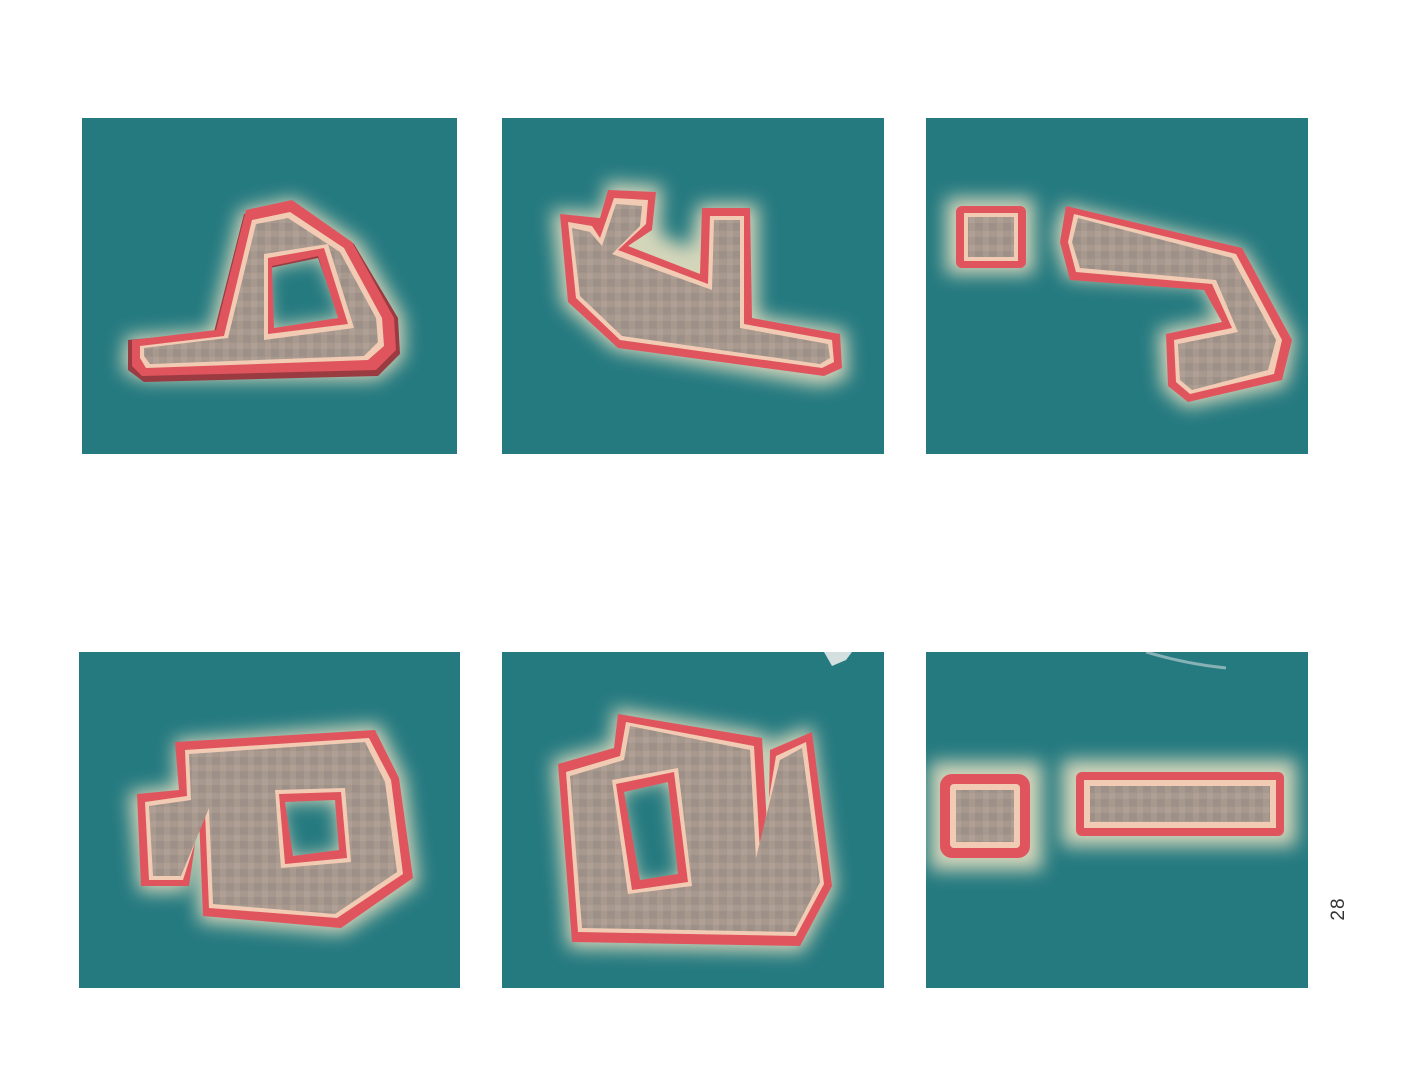 This screenshot has width=1406, height=1080. I want to click on page-number: 28, so click(1338, 909).